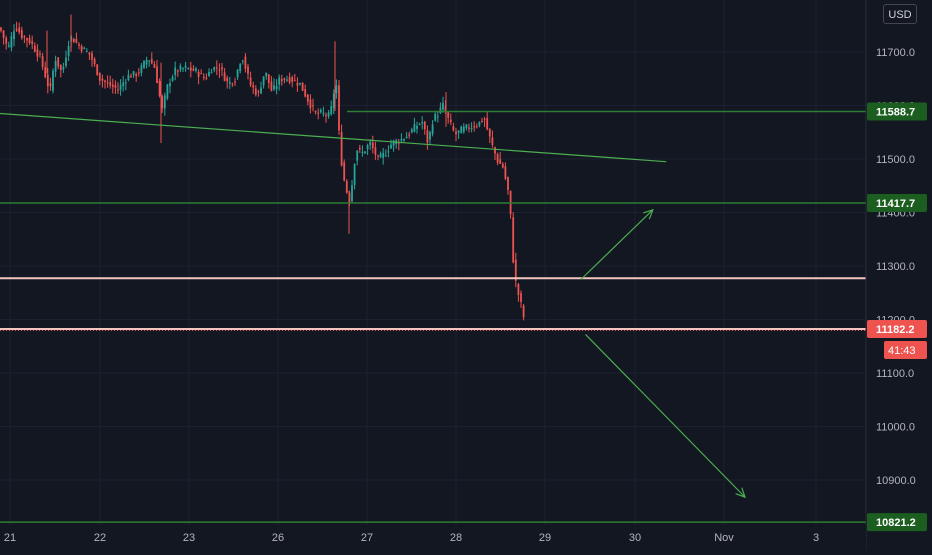 Image resolution: width=932 pixels, height=555 pixels. I want to click on countdown-box, so click(905, 350).